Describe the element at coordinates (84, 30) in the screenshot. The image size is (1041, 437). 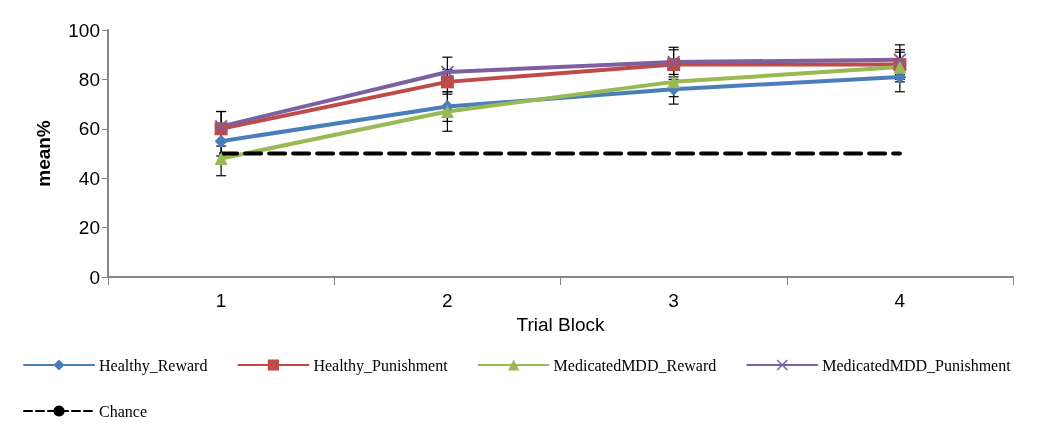
I see `y-tick-label: 100` at that location.